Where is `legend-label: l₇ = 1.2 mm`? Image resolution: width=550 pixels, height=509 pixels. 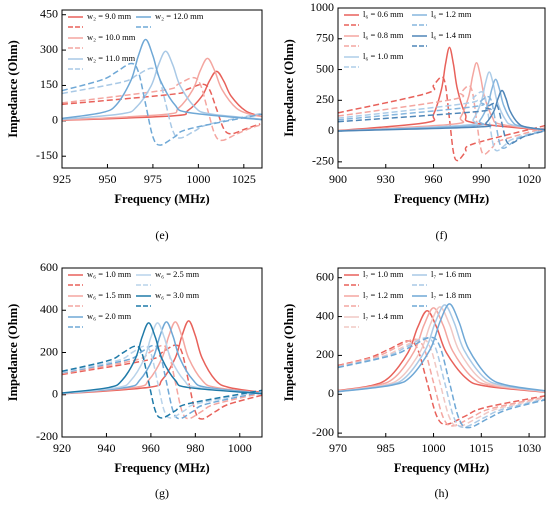 legend-label: l₇ = 1.2 mm is located at coordinates (383, 295).